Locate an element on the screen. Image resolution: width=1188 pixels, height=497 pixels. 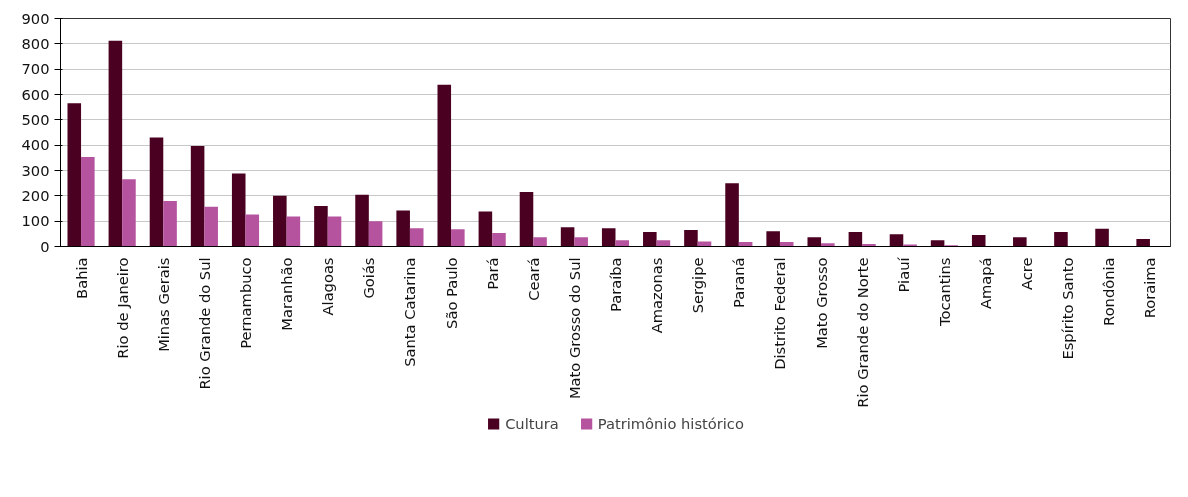
x-tick-label: Bahia is located at coordinates (81, 278).